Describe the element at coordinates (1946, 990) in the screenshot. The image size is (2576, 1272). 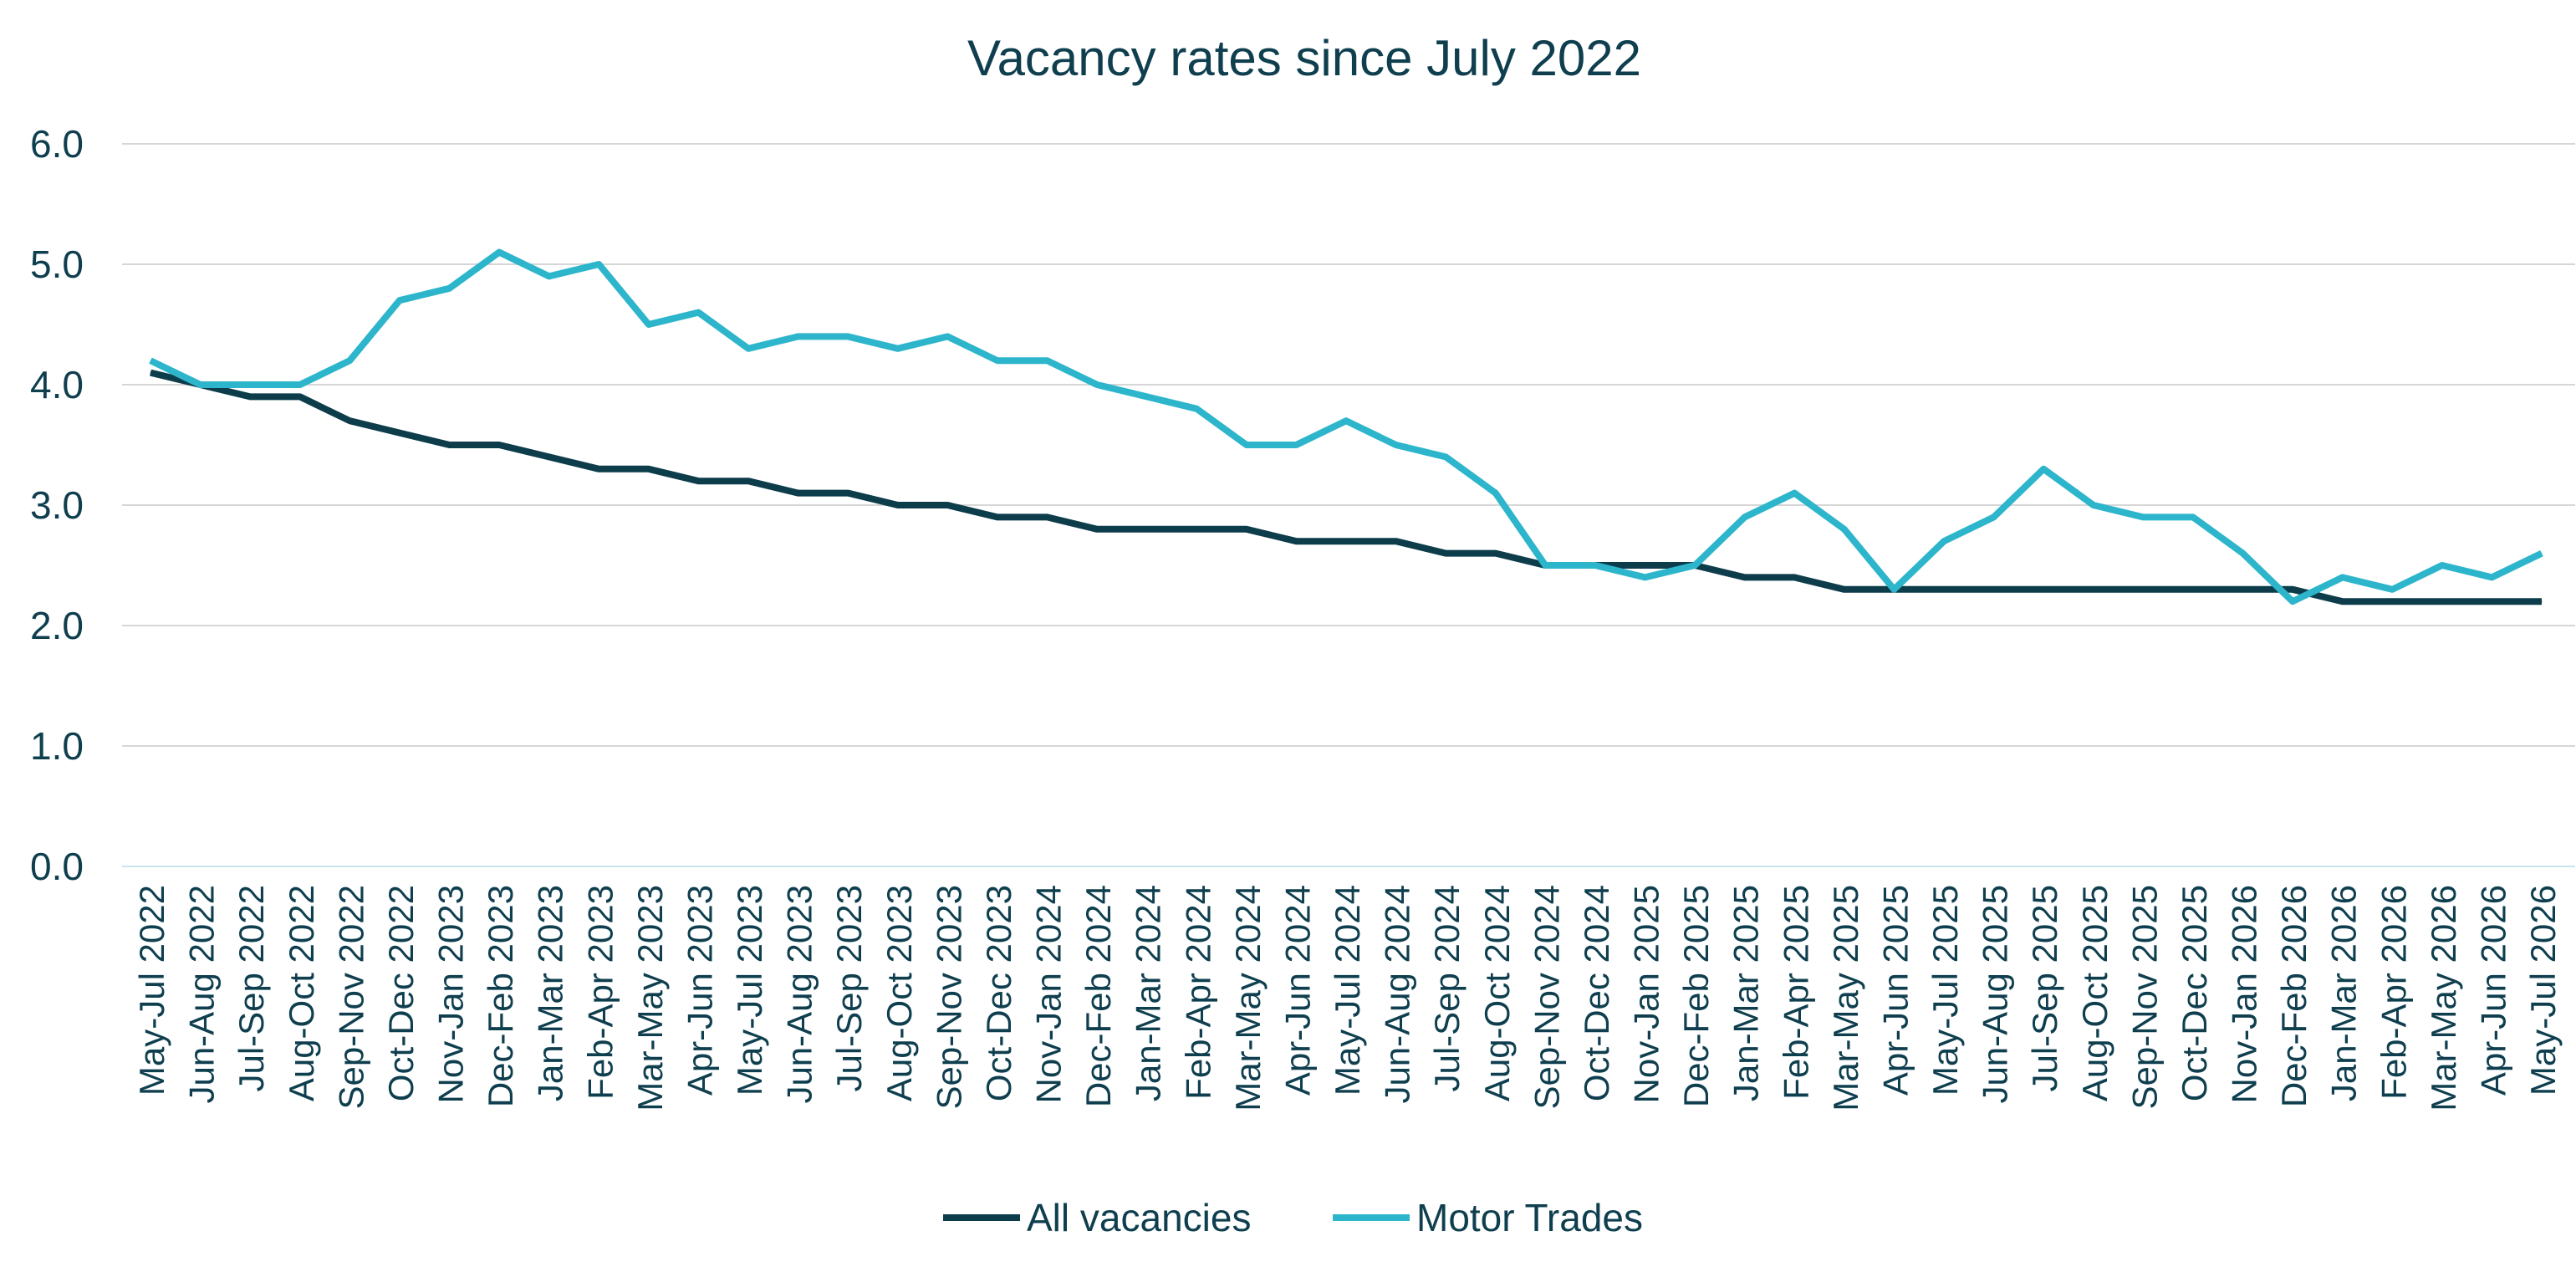
I see `x-tick-label: May-Jul 2025` at that location.